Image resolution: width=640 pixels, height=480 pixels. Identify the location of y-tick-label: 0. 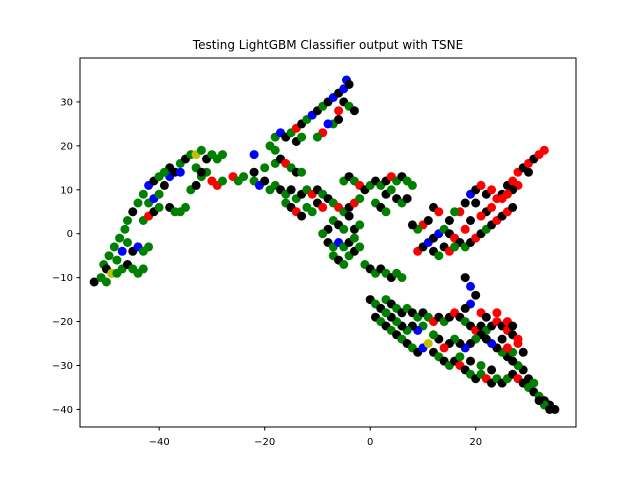
(70, 234).